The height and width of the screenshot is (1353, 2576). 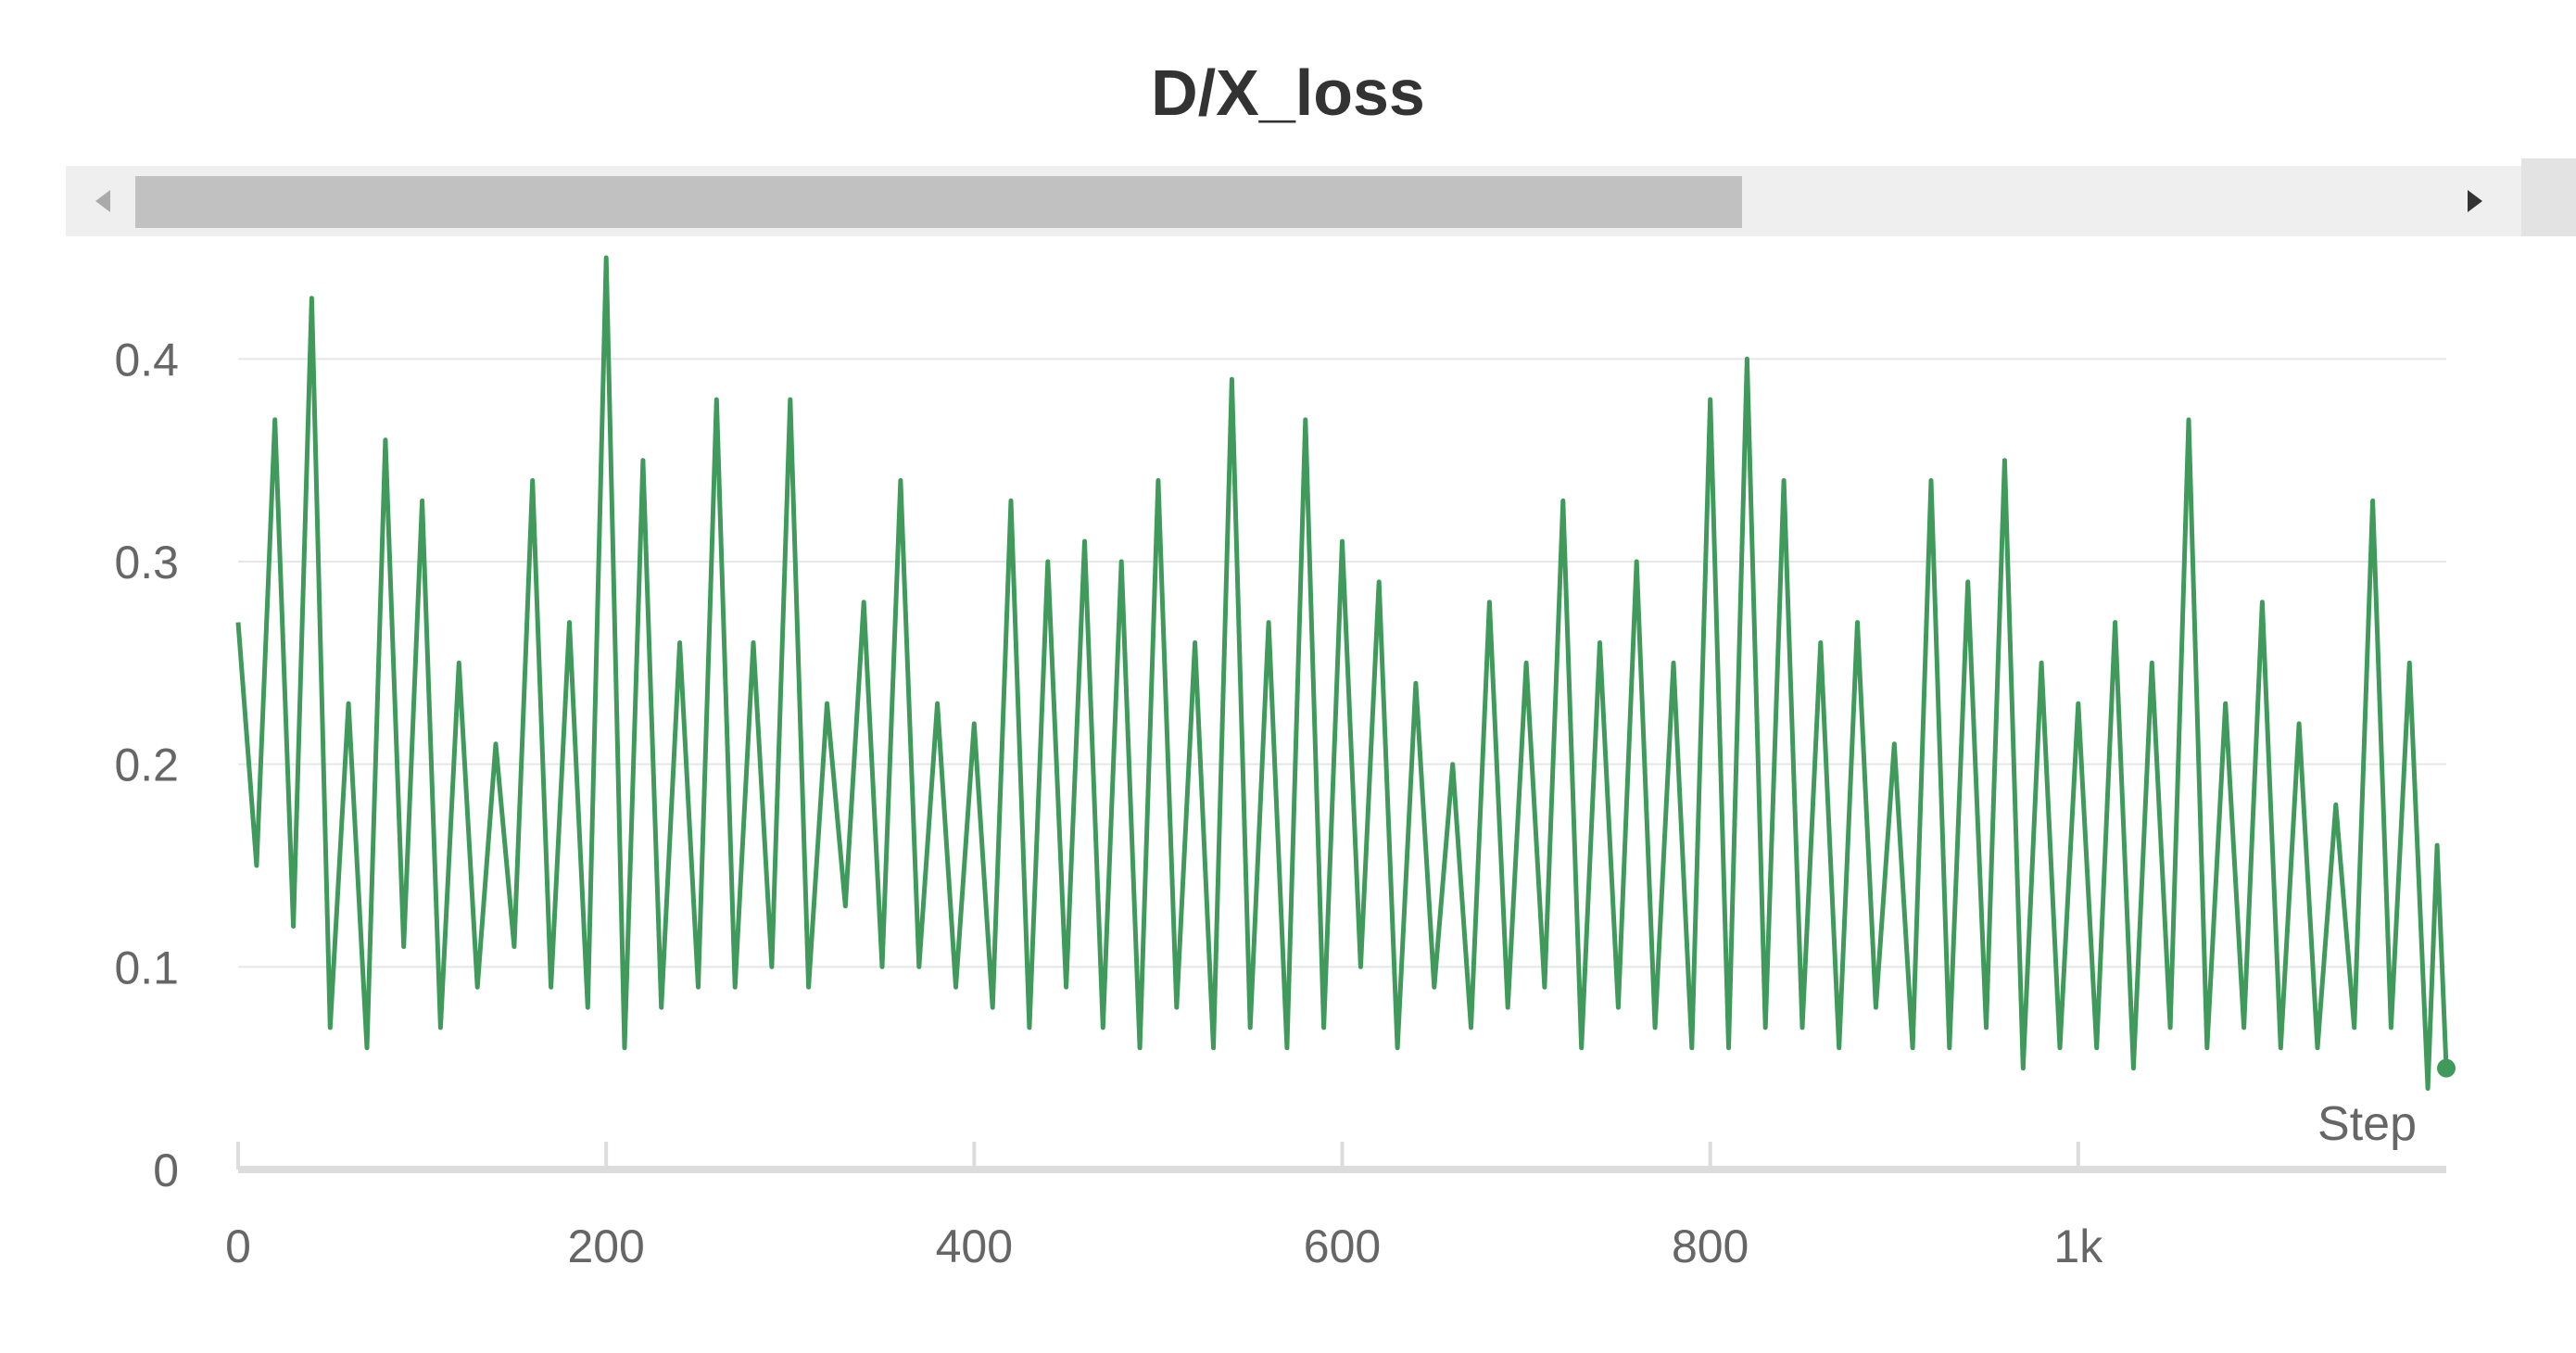 I want to click on horizontal-scrollbar, so click(x=1321, y=197).